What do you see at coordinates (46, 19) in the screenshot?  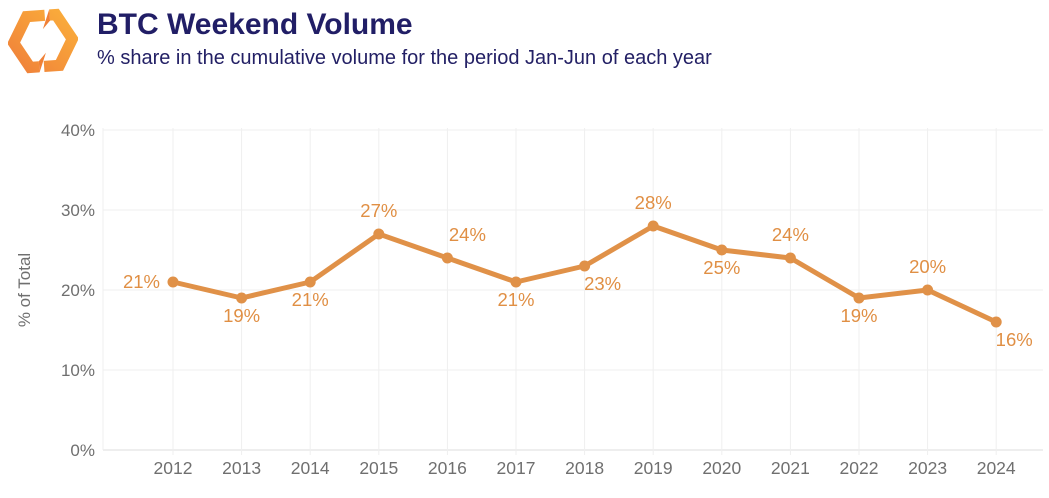 I see `logo-top-hook` at bounding box center [46, 19].